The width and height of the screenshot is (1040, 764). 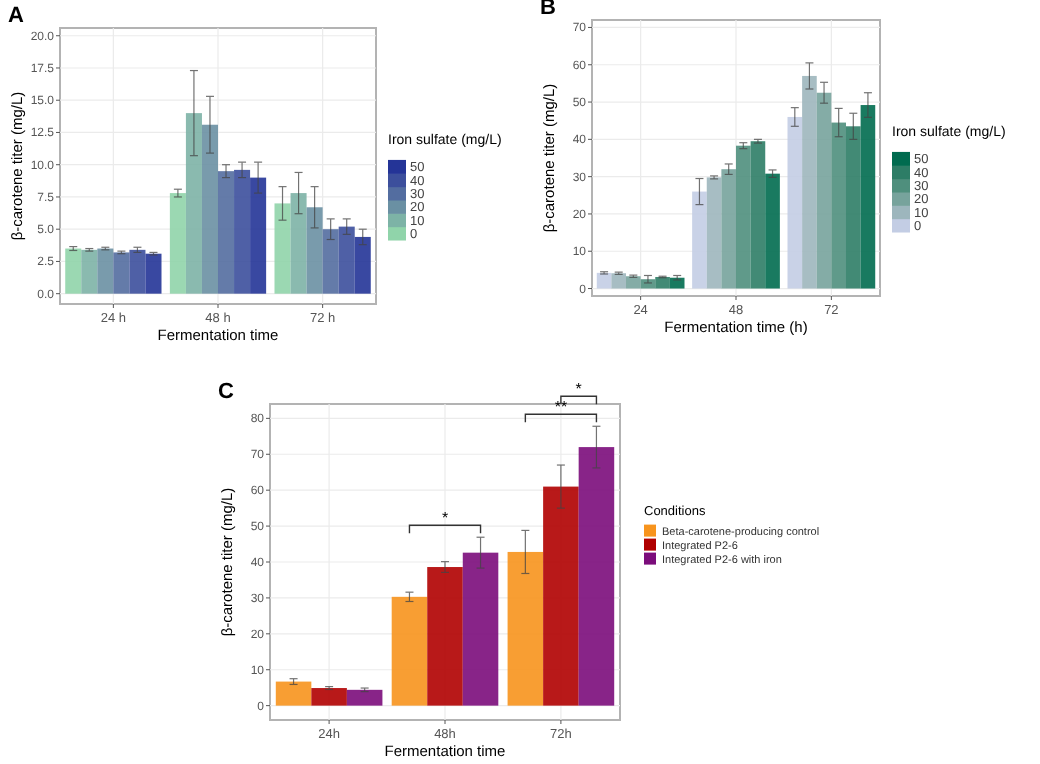 What do you see at coordinates (16, 16) in the screenshot?
I see `chart-title: A` at bounding box center [16, 16].